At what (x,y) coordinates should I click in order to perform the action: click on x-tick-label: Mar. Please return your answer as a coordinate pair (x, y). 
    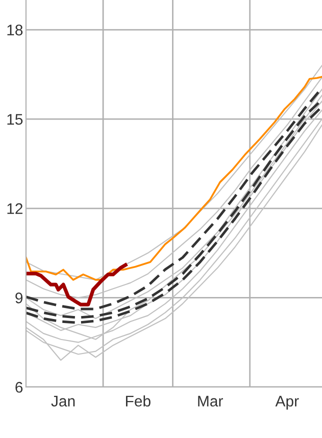
    Looking at the image, I should click on (210, 401).